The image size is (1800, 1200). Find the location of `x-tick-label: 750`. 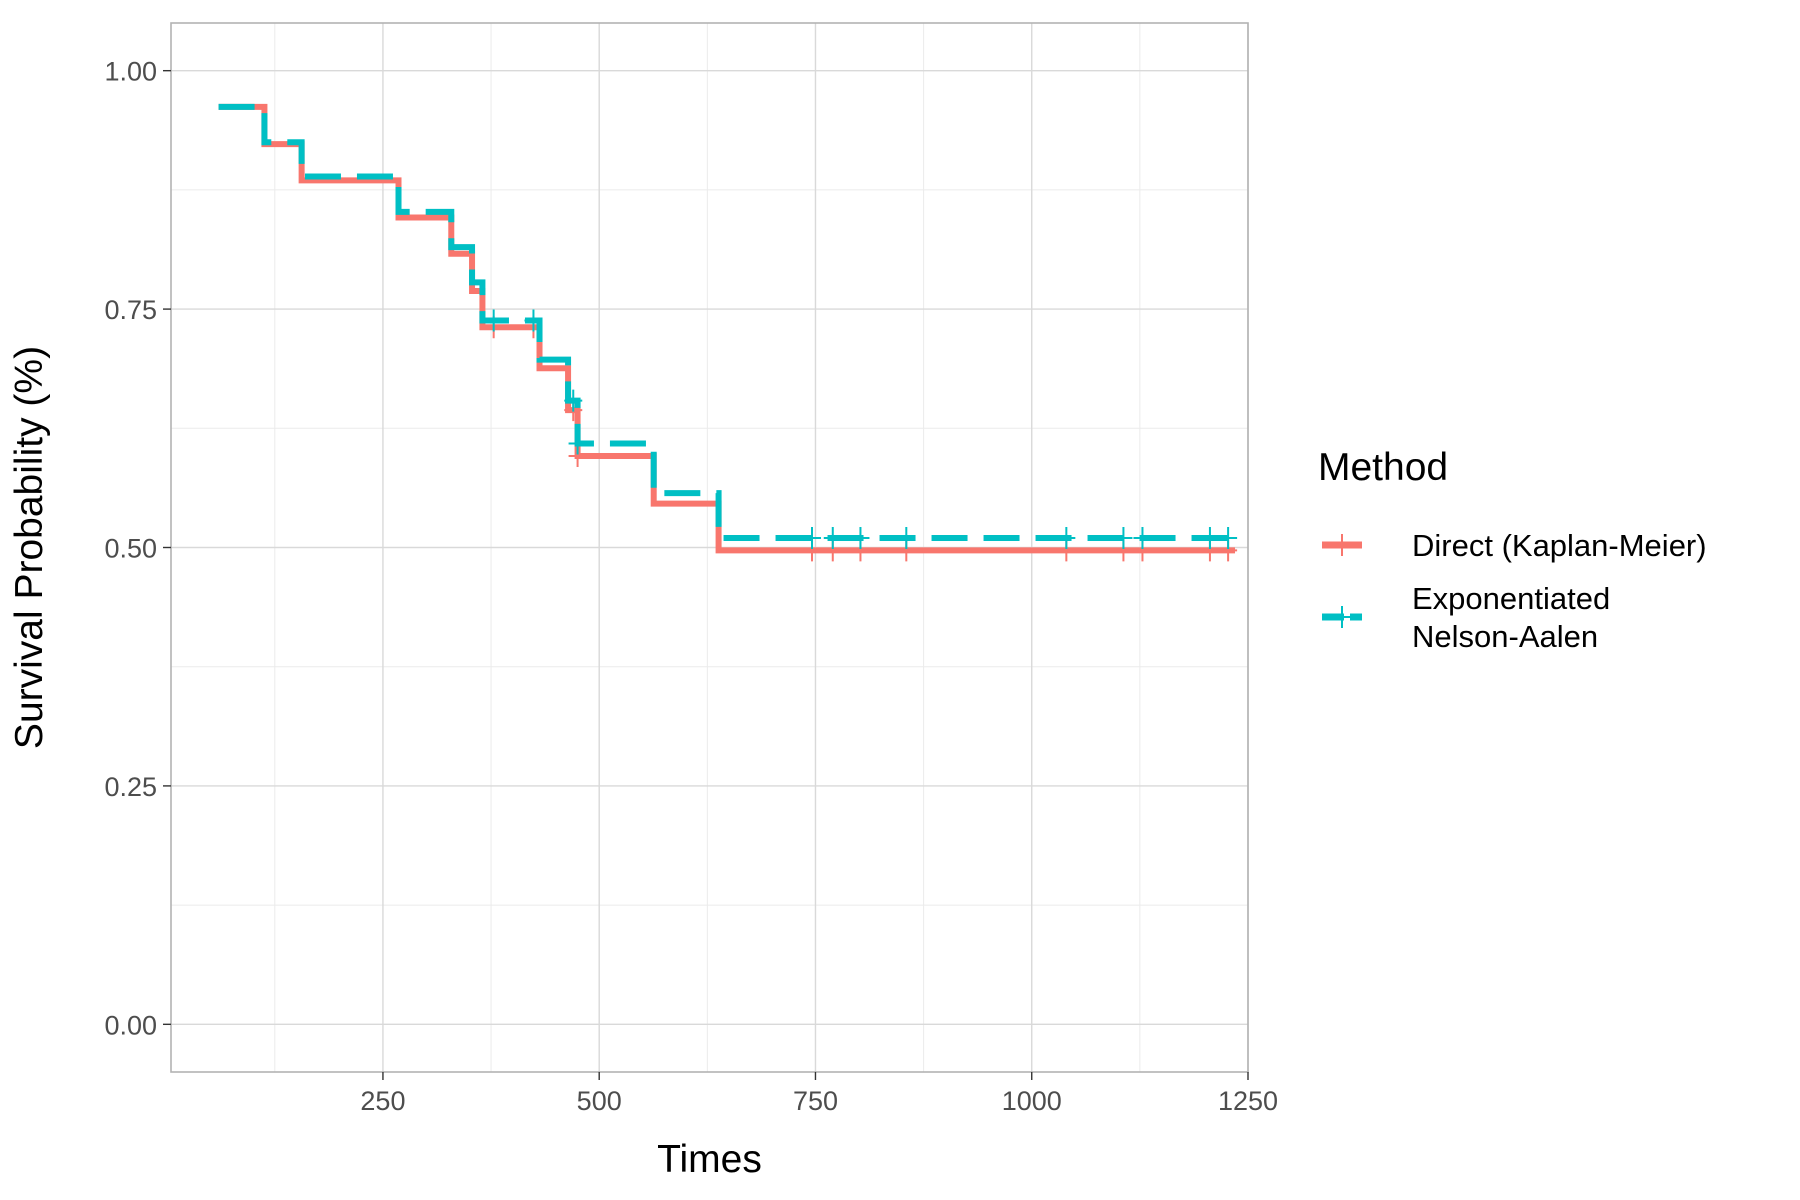

x-tick-label: 750 is located at coordinates (815, 1101).